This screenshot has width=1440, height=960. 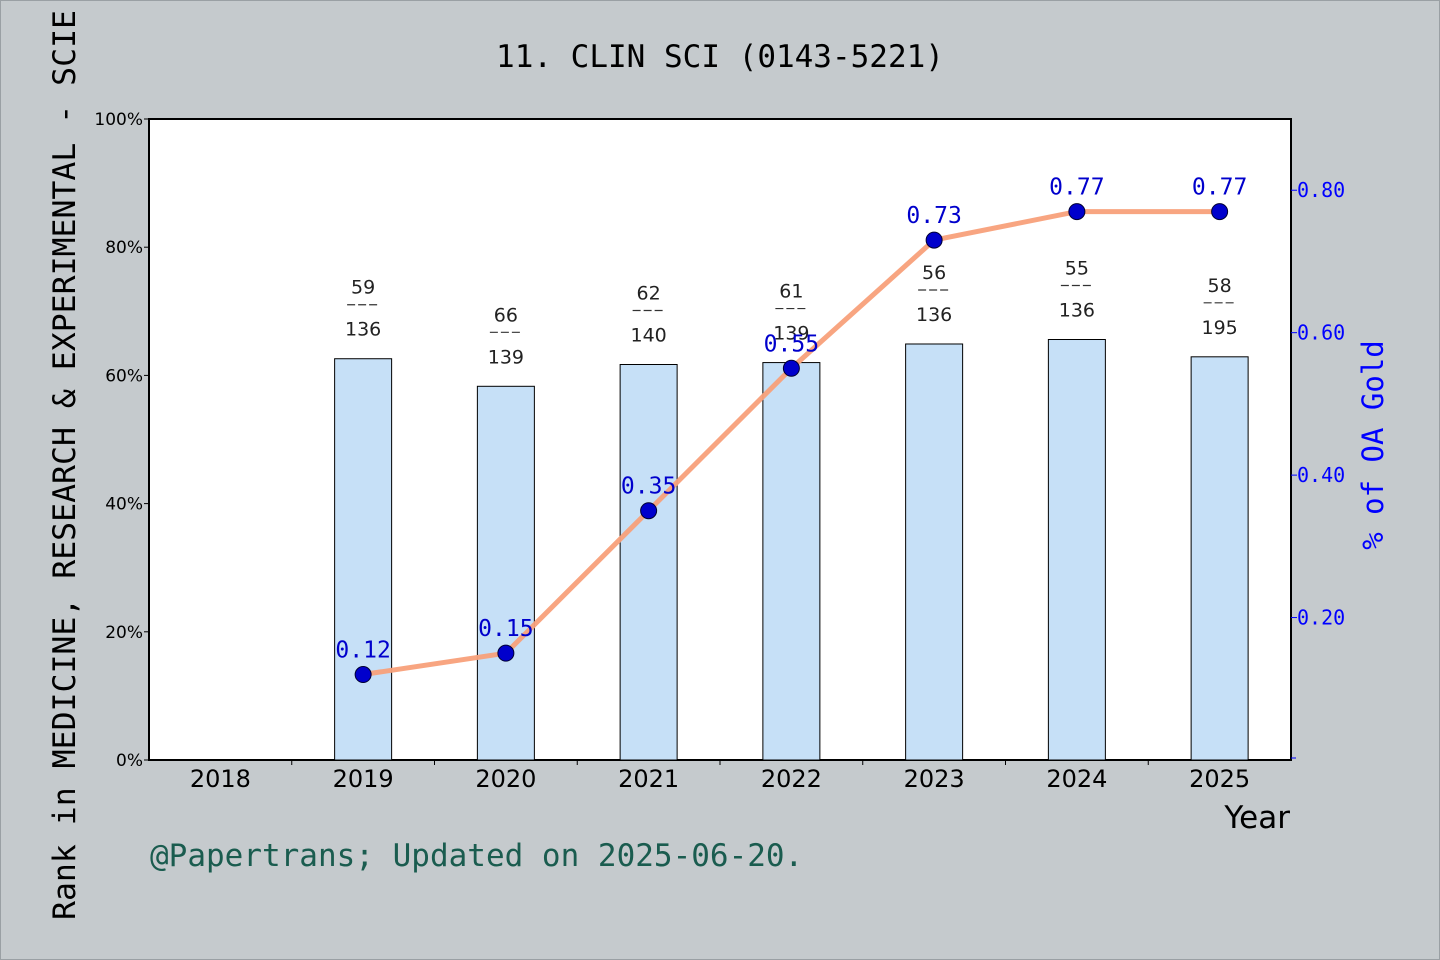 I want to click on oa-gold-value-label: 0.55, so click(x=791, y=344).